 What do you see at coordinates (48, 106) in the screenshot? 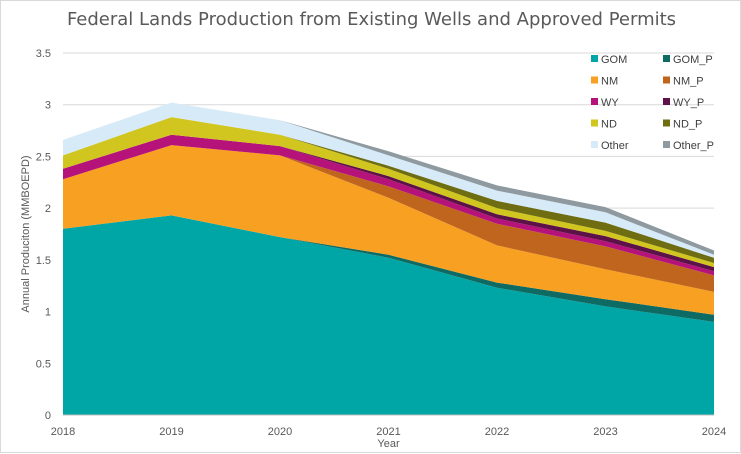
I see `y-tick-label: 3` at bounding box center [48, 106].